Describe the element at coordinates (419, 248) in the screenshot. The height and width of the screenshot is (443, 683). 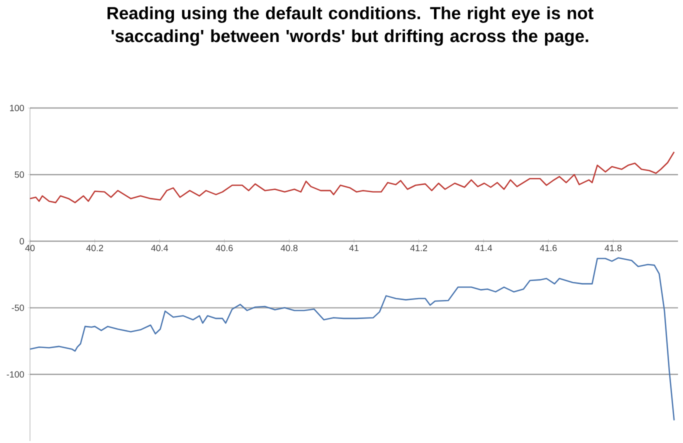
I see `x-tick-label: 41.2` at that location.